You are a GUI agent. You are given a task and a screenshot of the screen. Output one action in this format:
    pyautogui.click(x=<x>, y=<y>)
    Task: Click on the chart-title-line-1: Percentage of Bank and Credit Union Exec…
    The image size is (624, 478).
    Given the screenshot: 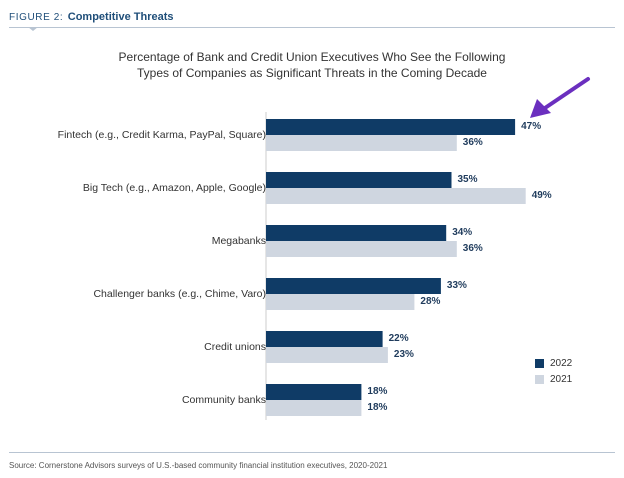 What is the action you would take?
    pyautogui.click(x=312, y=57)
    